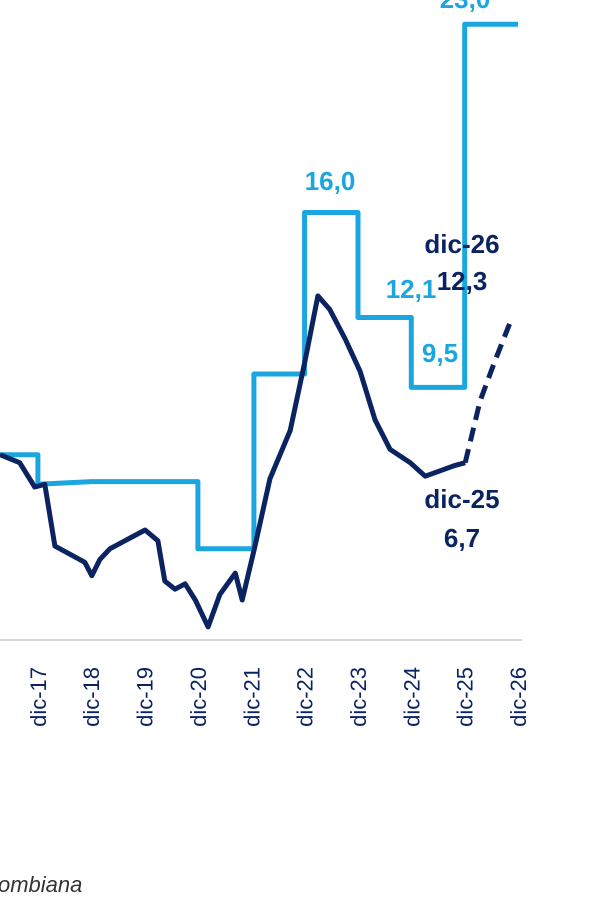 This screenshot has width=600, height=900. Describe the element at coordinates (462, 281) in the screenshot. I see `annotation: 12,3` at that location.